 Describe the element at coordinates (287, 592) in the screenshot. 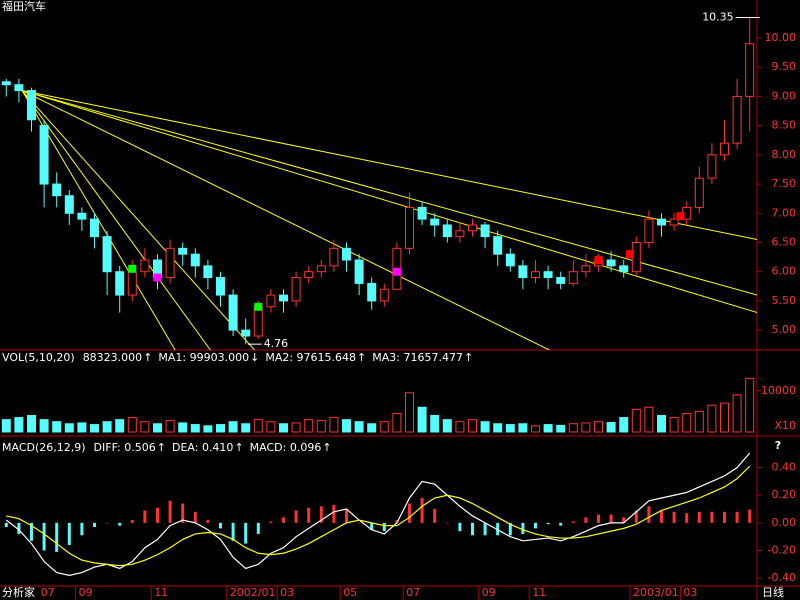

I see `x-tick-label: 03` at that location.